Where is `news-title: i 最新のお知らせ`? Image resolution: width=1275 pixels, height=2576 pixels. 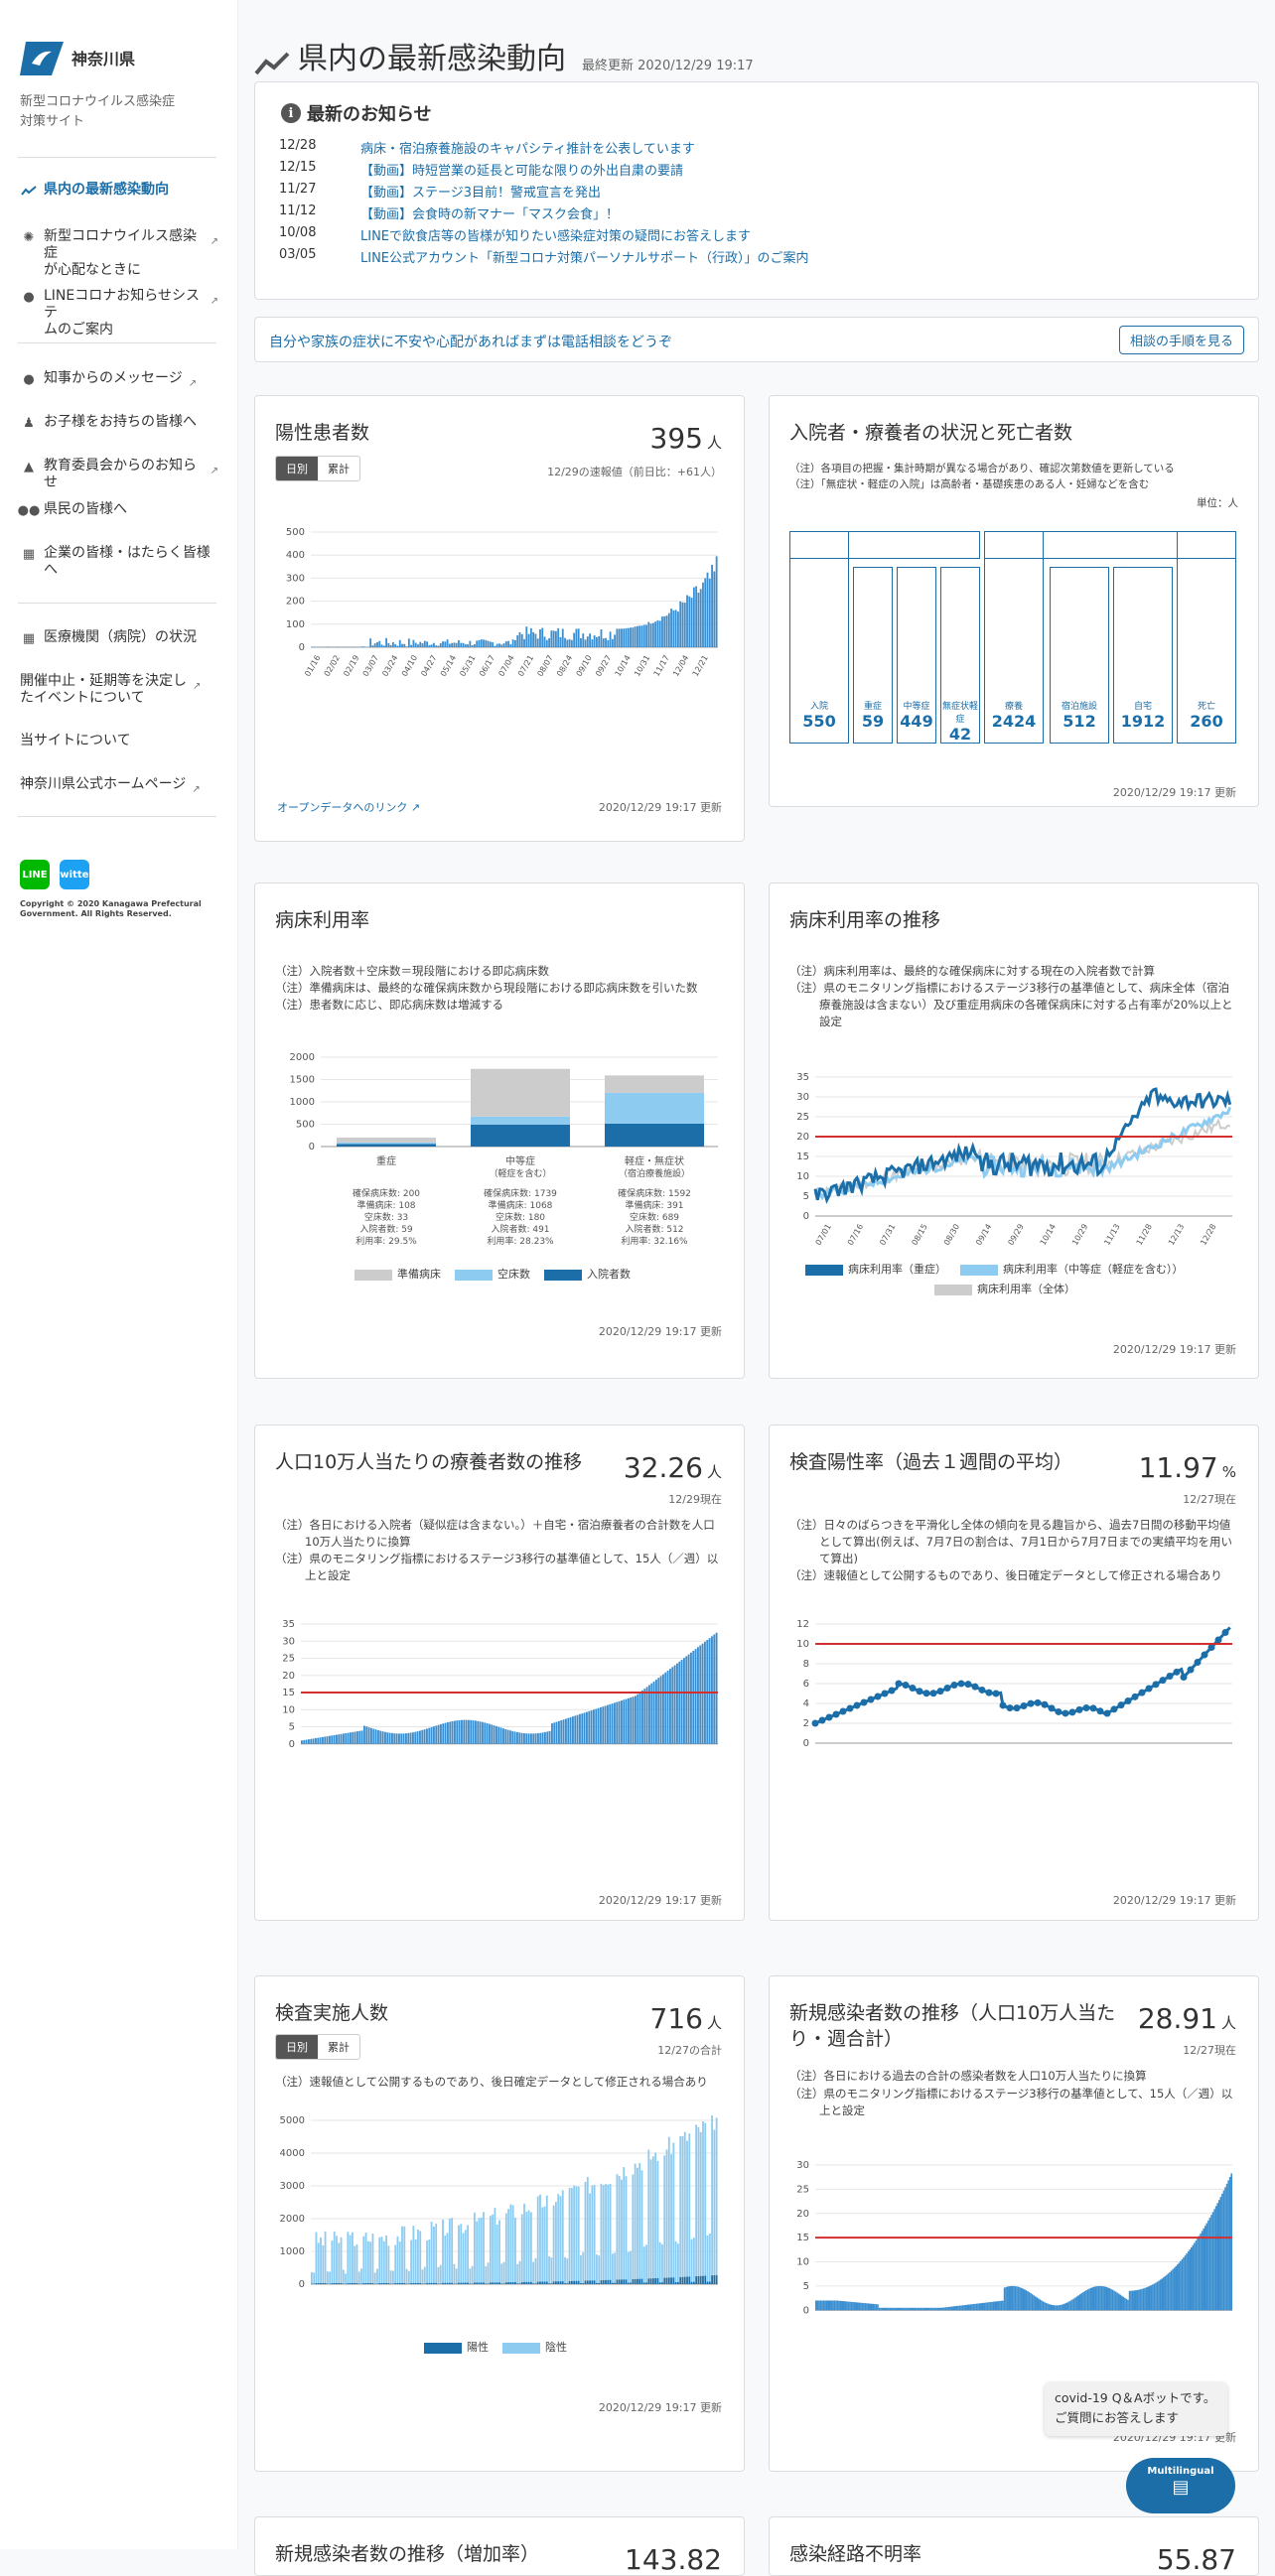 news-title: i 最新のお知らせ is located at coordinates (356, 113).